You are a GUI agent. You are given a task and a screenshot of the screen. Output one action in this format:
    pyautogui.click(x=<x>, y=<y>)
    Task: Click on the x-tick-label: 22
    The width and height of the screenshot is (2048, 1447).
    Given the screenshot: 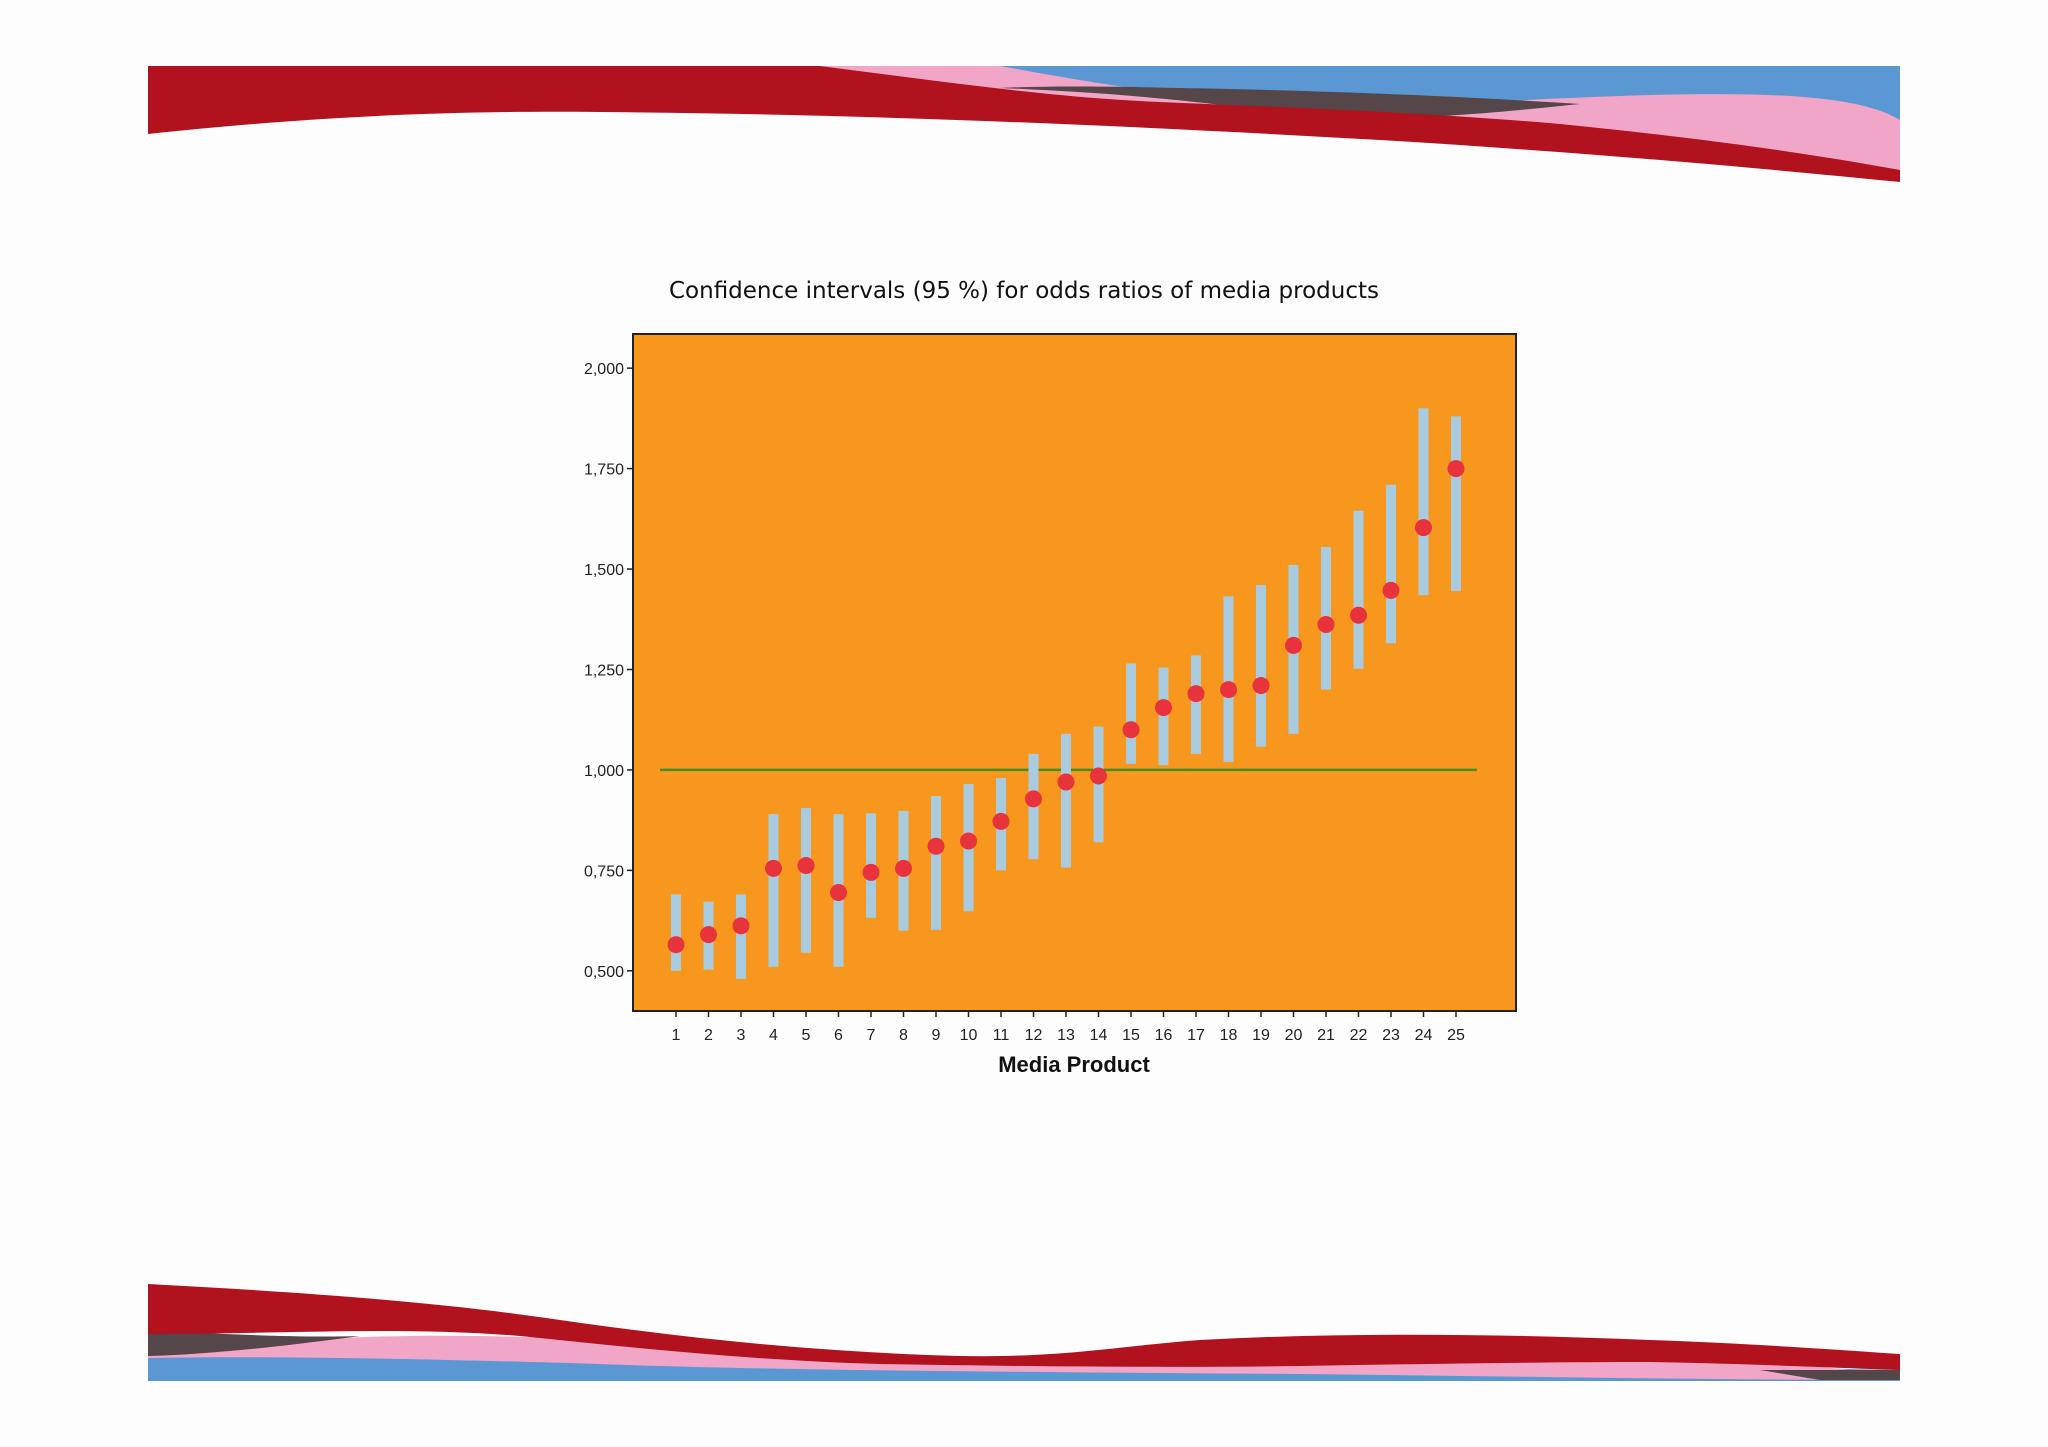 What is the action you would take?
    pyautogui.click(x=1359, y=1035)
    